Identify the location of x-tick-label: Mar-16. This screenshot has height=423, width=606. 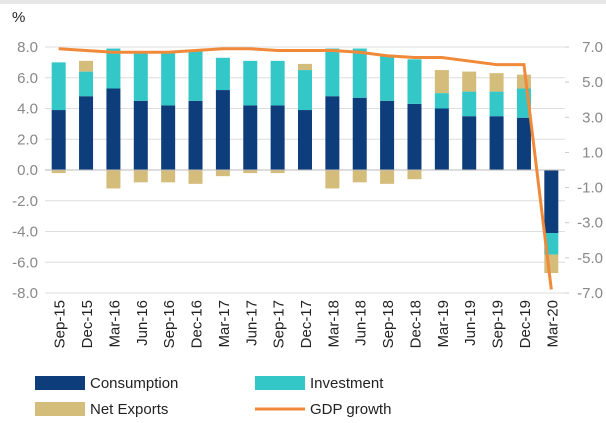
(114, 324).